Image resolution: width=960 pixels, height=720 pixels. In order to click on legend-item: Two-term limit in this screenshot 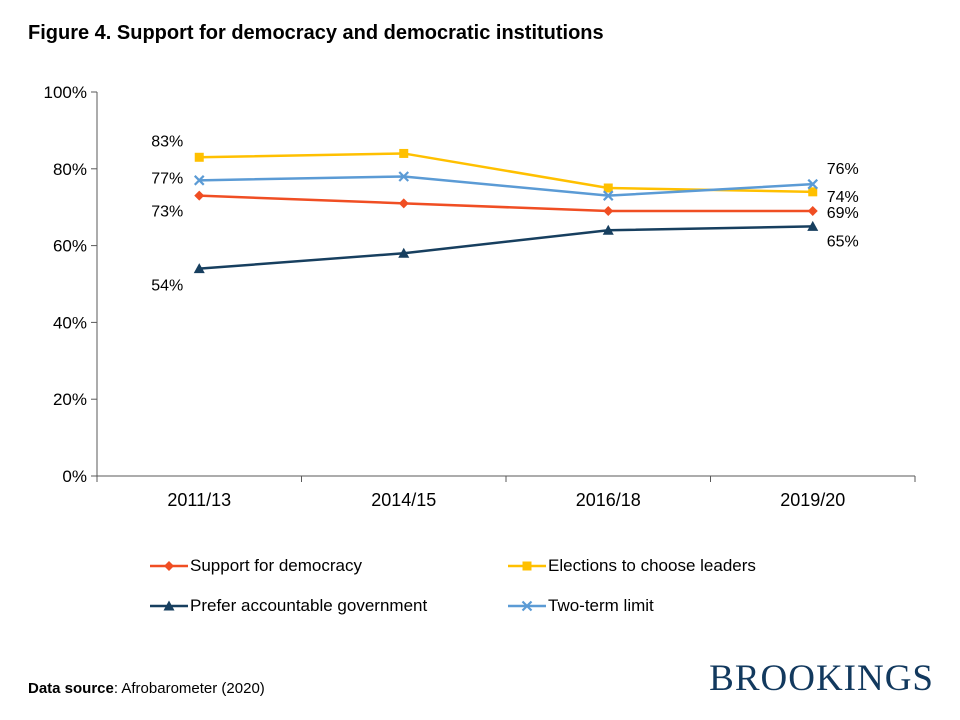, I will do `click(632, 606)`.